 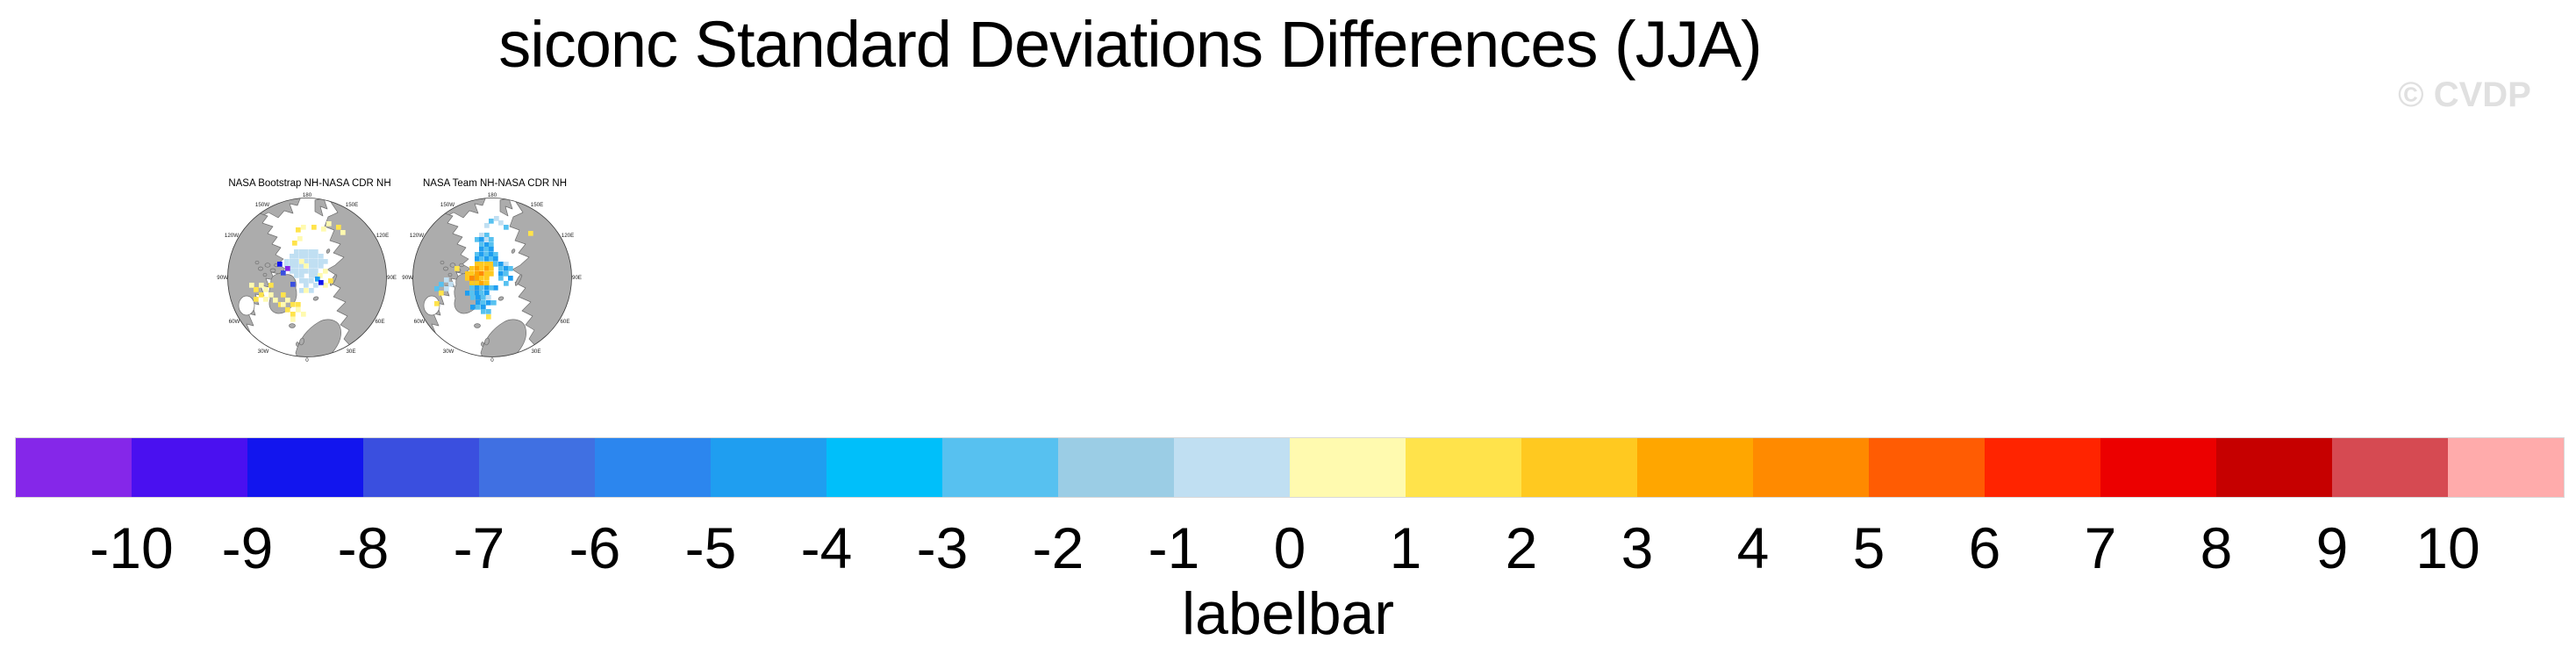 I want to click on island-ireland, so click(x=482, y=344).